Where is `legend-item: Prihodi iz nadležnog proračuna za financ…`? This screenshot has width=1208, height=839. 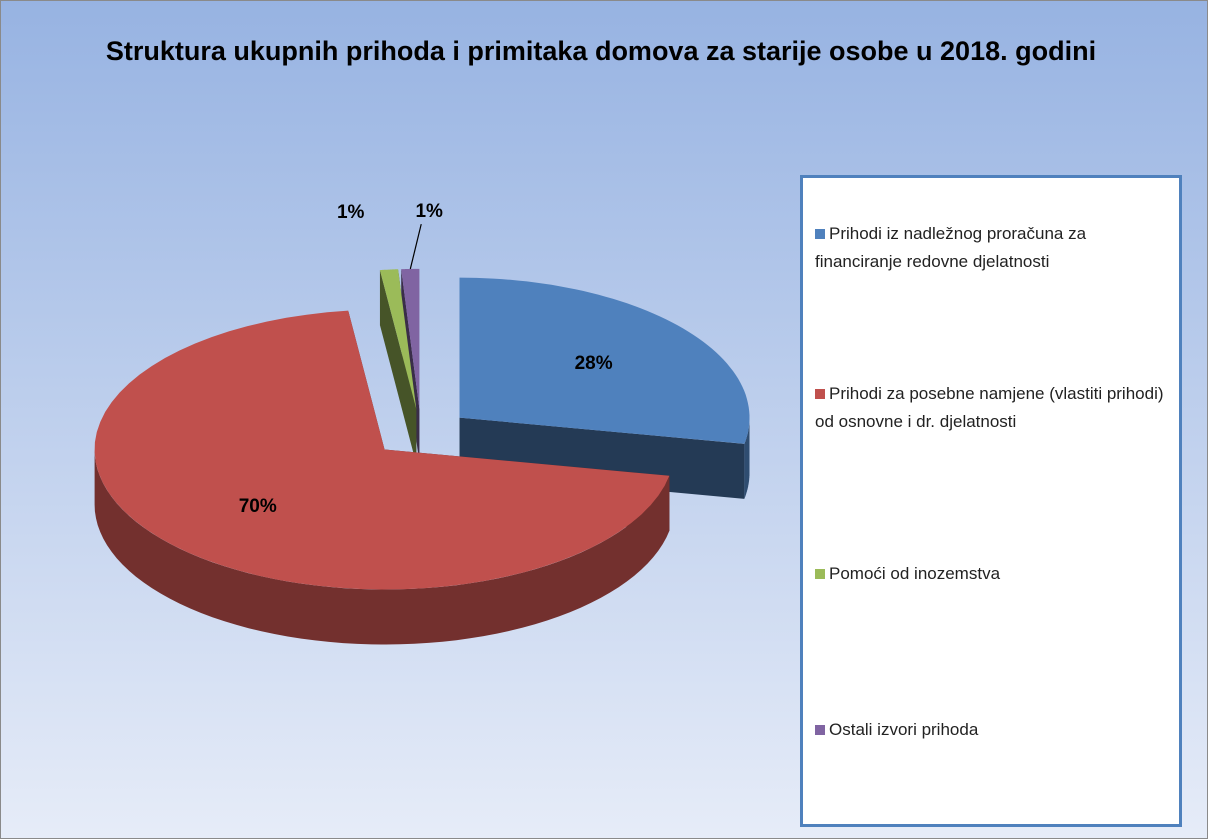 legend-item: Prihodi iz nadležnog proračuna za financ… is located at coordinates (995, 248).